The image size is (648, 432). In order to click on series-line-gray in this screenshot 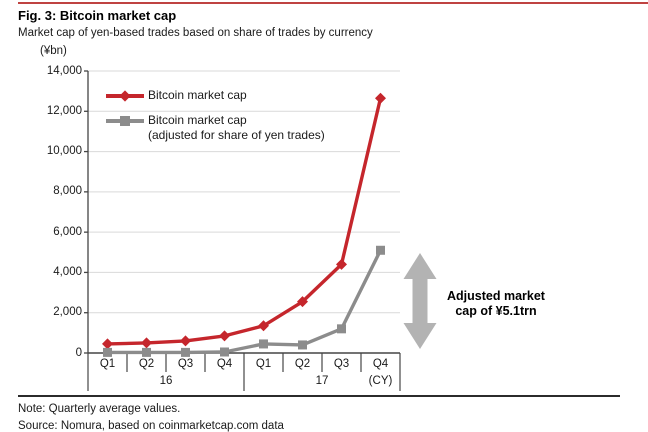, I will do `click(245, 302)`.